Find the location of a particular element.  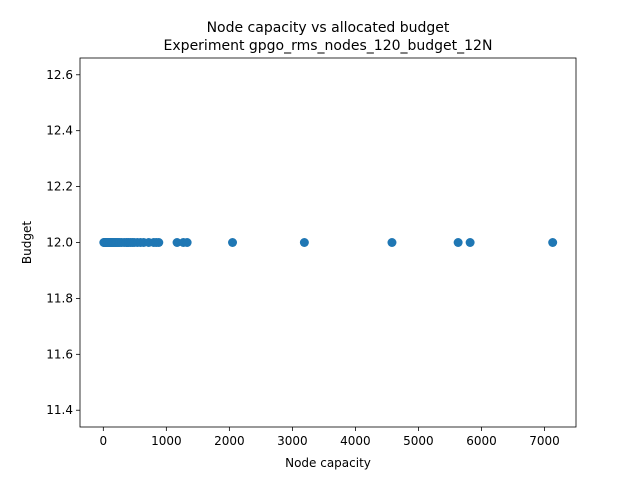

y-axis-ticks: 11.4 11.6 11.8 12.0 12.2 12.4 12.6 is located at coordinates (63, 242).